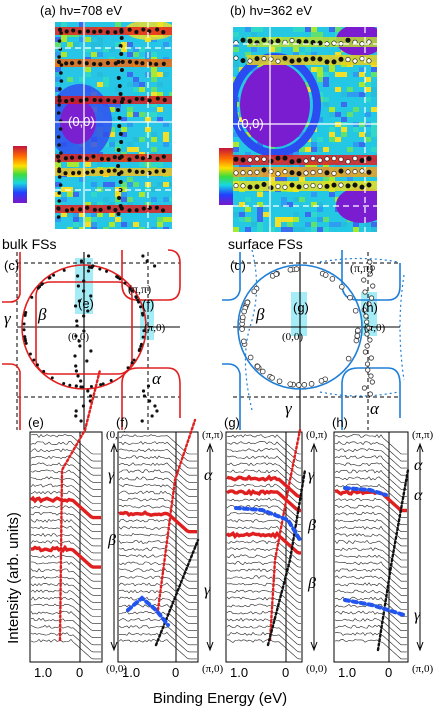 The height and width of the screenshot is (710, 436). Describe the element at coordinates (275, 105) in the screenshot. I see `panel-b-purple-zone` at that location.